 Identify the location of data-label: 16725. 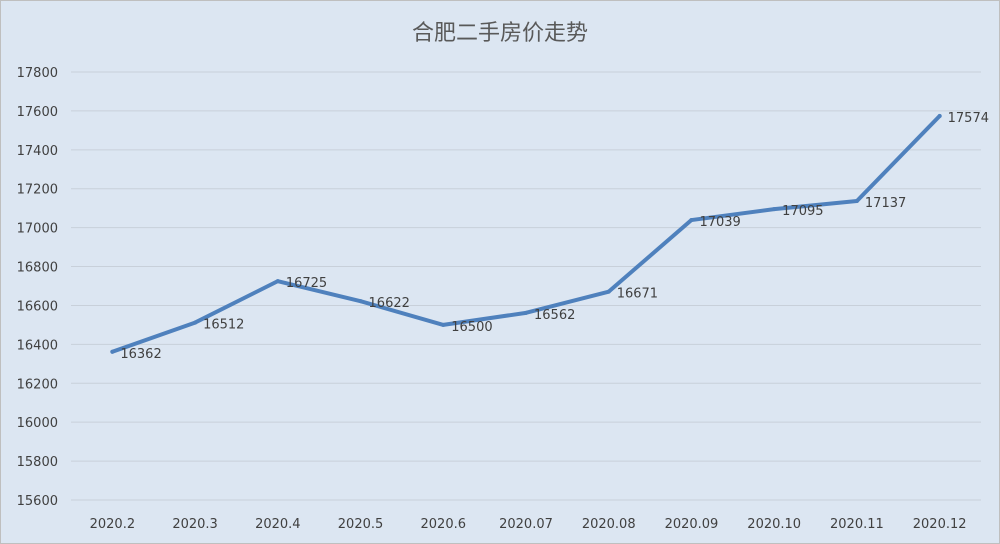
(306, 283).